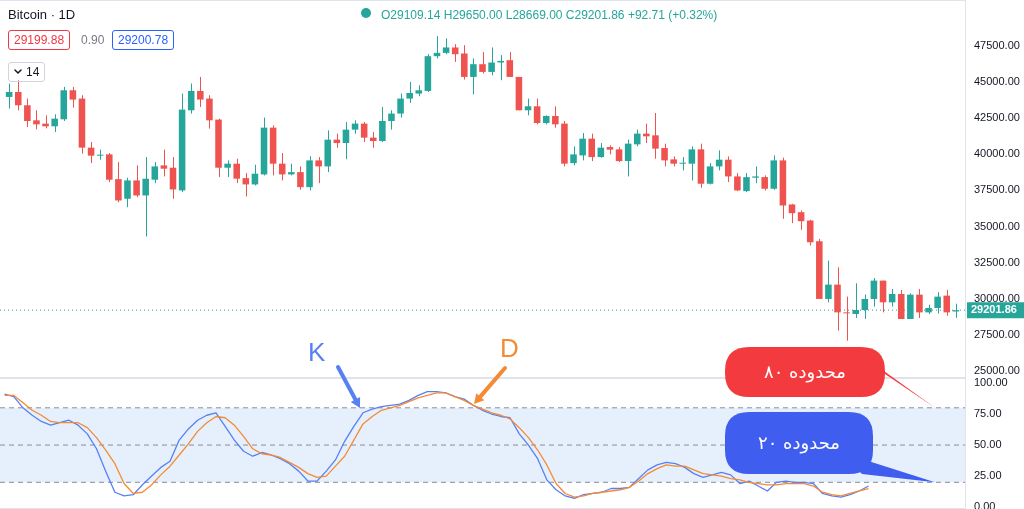  Describe the element at coordinates (805, 372) in the screenshot. I see `annotation: محدوده ۸۰` at that location.